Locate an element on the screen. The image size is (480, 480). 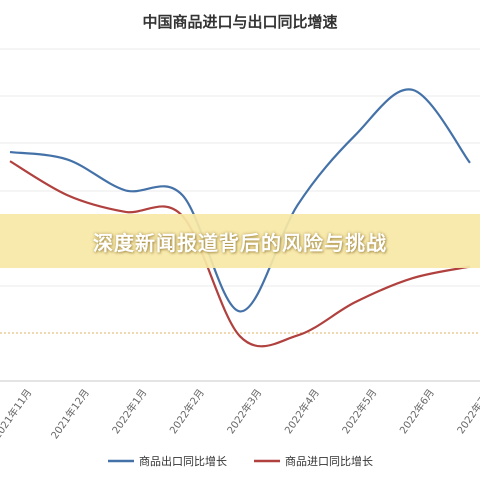
chart-title: 中国商品进口与出口同比增速 is located at coordinates (239, 22).